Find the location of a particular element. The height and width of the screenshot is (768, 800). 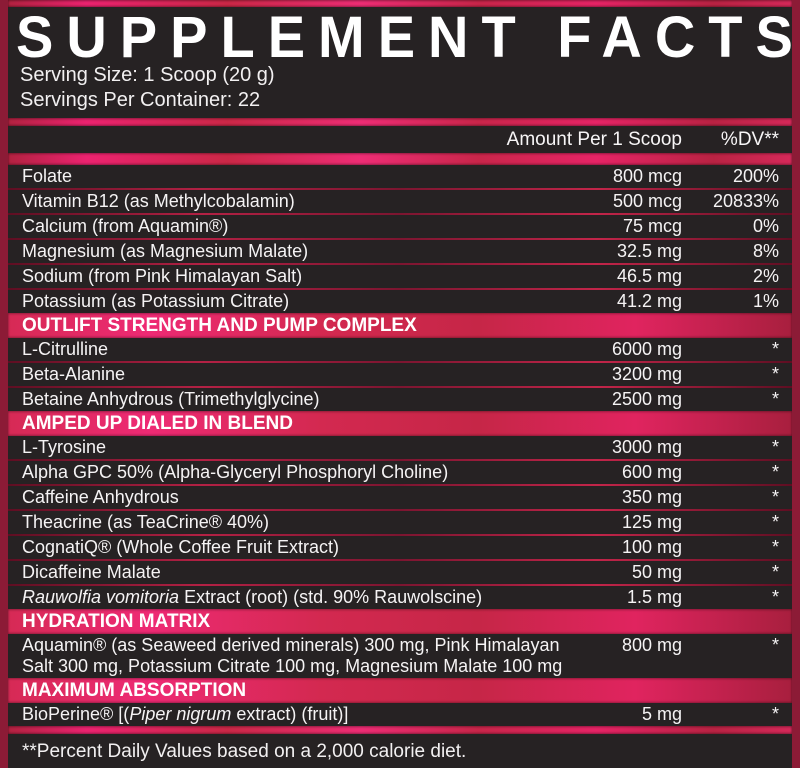

table-row: Theacrine (as TeaCrine® 40%) 125 mg * is located at coordinates (400, 521).